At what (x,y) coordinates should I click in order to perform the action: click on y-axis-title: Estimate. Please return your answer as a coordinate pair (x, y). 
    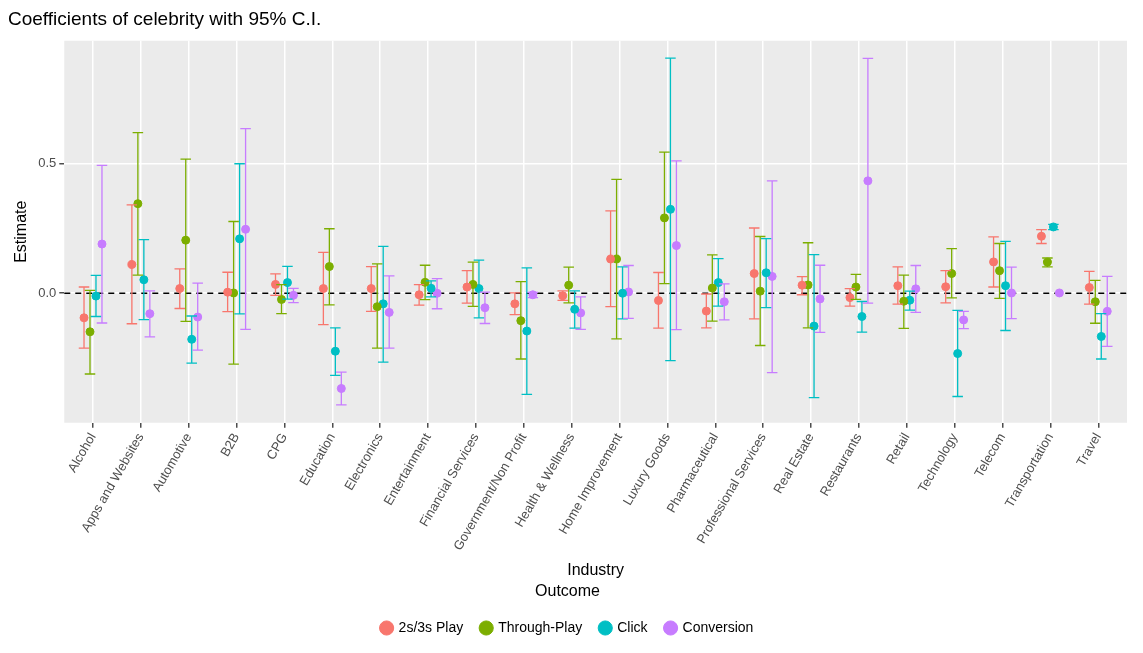
    Looking at the image, I should click on (21, 231).